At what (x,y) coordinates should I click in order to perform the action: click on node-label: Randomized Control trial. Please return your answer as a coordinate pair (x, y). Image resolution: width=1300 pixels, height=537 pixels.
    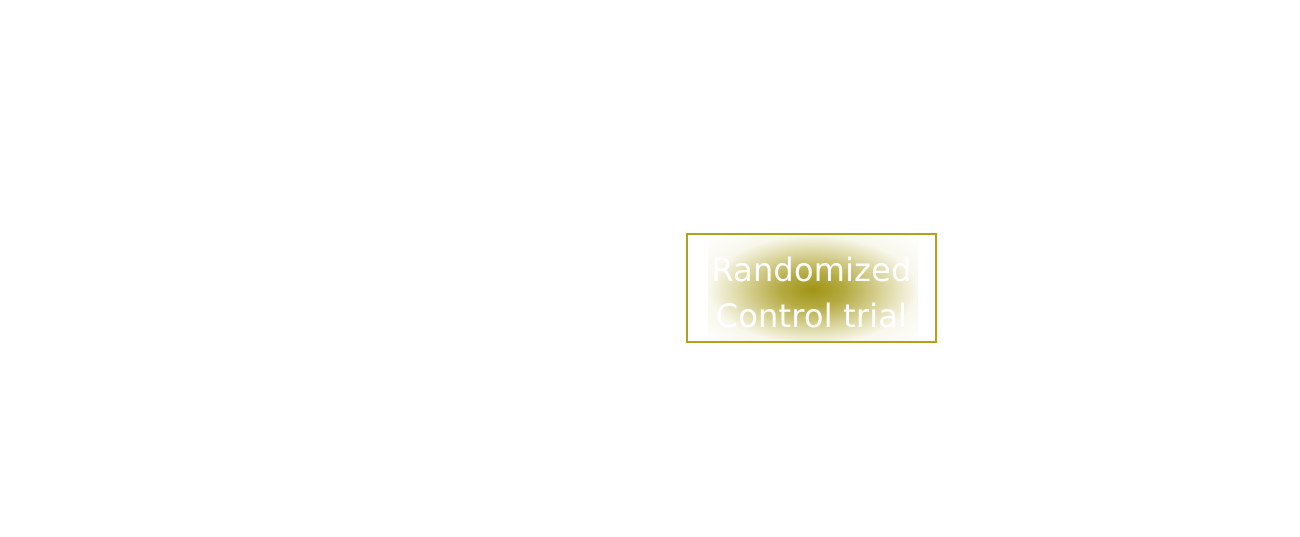
    Looking at the image, I should click on (811, 293).